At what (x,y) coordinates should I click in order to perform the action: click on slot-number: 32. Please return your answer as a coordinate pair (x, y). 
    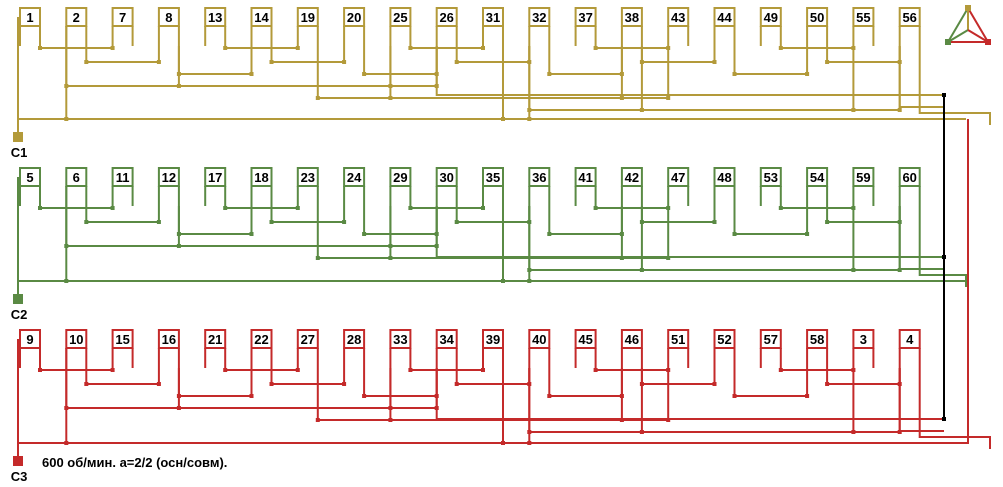
    Looking at the image, I should click on (539, 17).